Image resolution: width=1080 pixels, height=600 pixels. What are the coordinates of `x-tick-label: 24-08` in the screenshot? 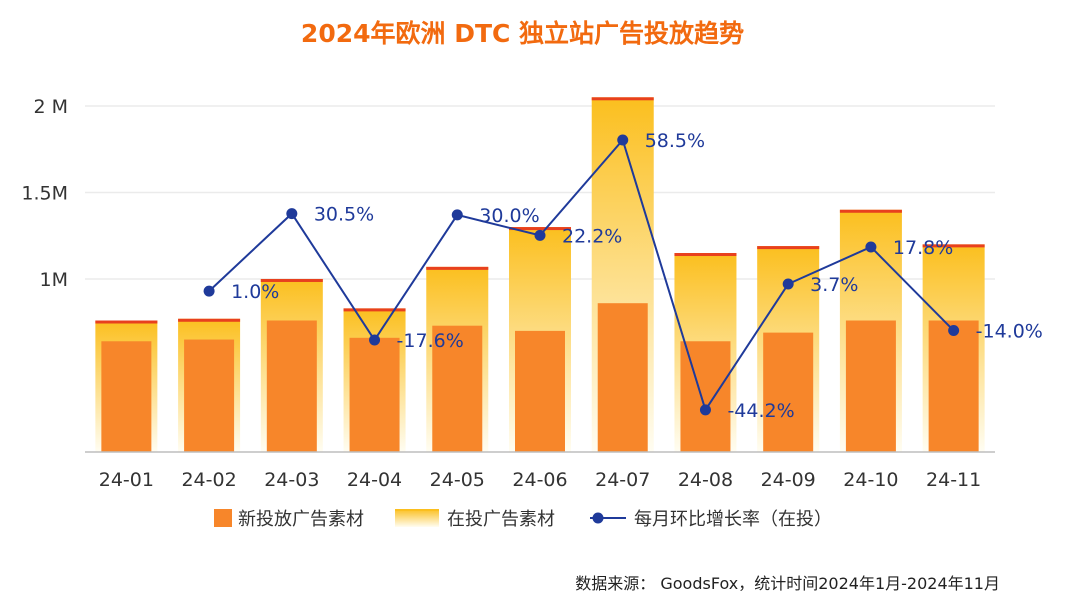 It's located at (705, 480).